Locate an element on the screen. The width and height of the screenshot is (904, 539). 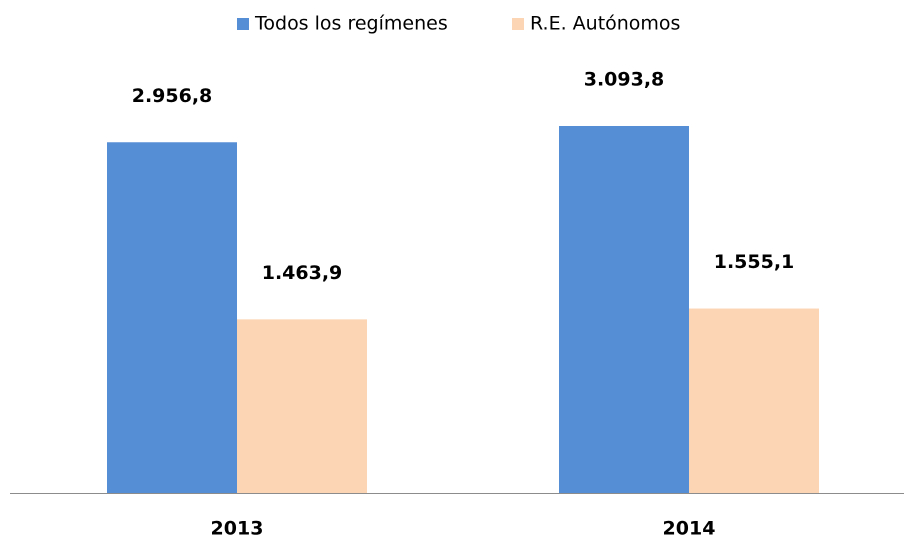
legend-label: R.E. Autónomos is located at coordinates (605, 24).